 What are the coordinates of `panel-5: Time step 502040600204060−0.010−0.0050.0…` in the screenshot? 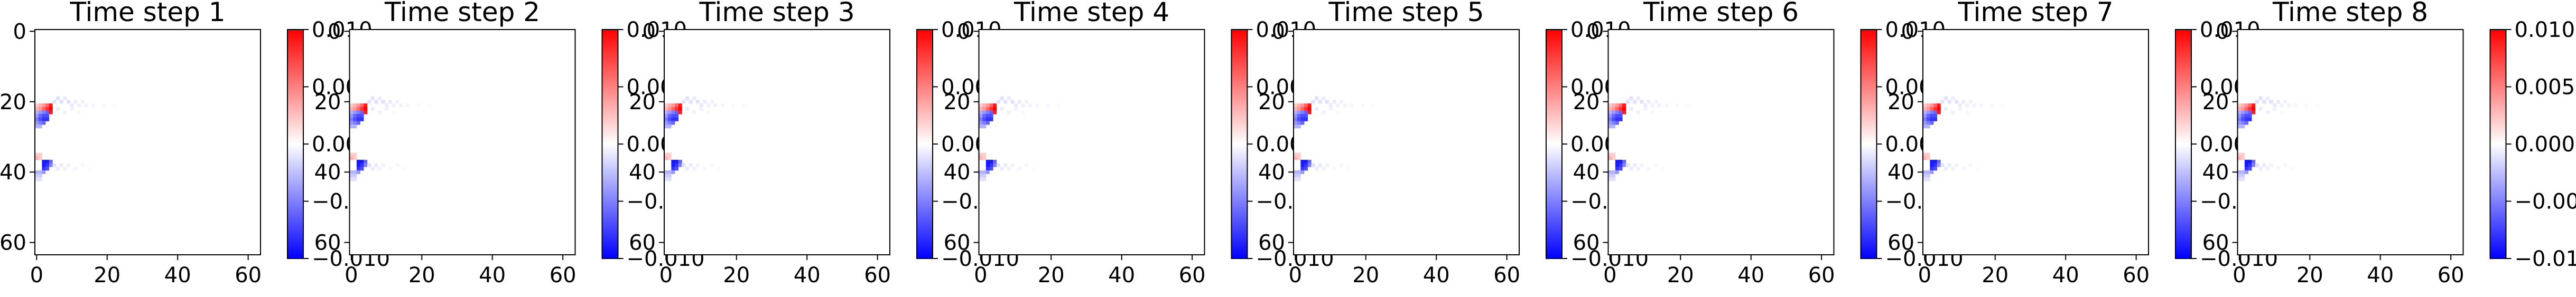 It's located at (1453, 144).